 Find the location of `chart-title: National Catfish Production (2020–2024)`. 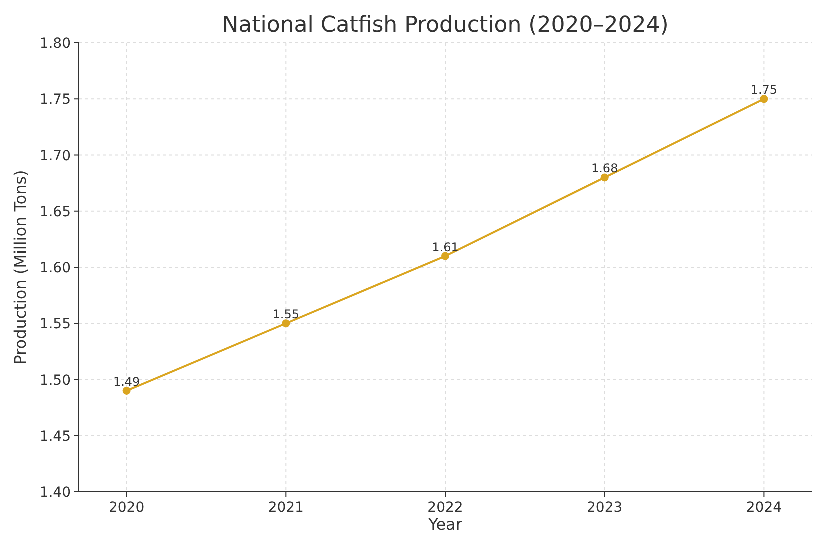

chart-title: National Catfish Production (2020–2024) is located at coordinates (445, 25).